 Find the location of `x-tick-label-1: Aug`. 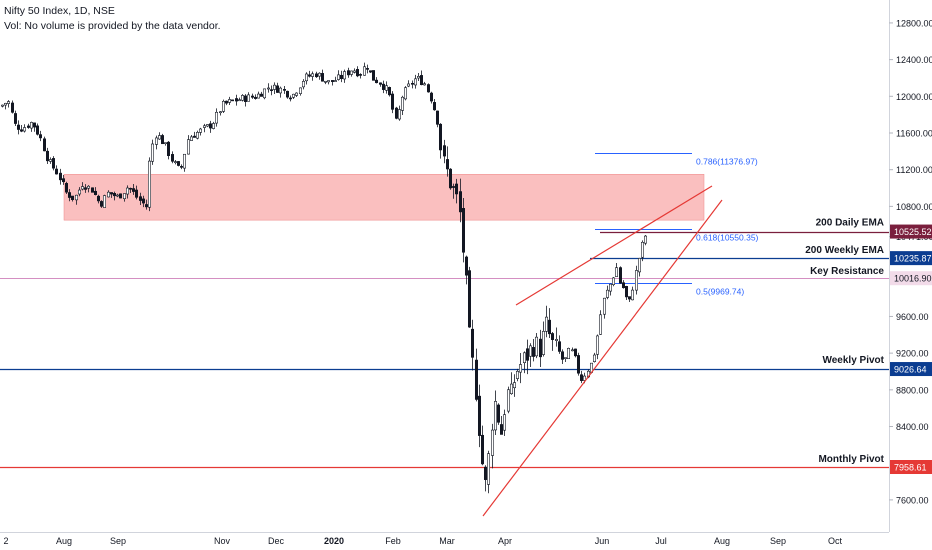

x-tick-label-1: Aug is located at coordinates (64, 541).